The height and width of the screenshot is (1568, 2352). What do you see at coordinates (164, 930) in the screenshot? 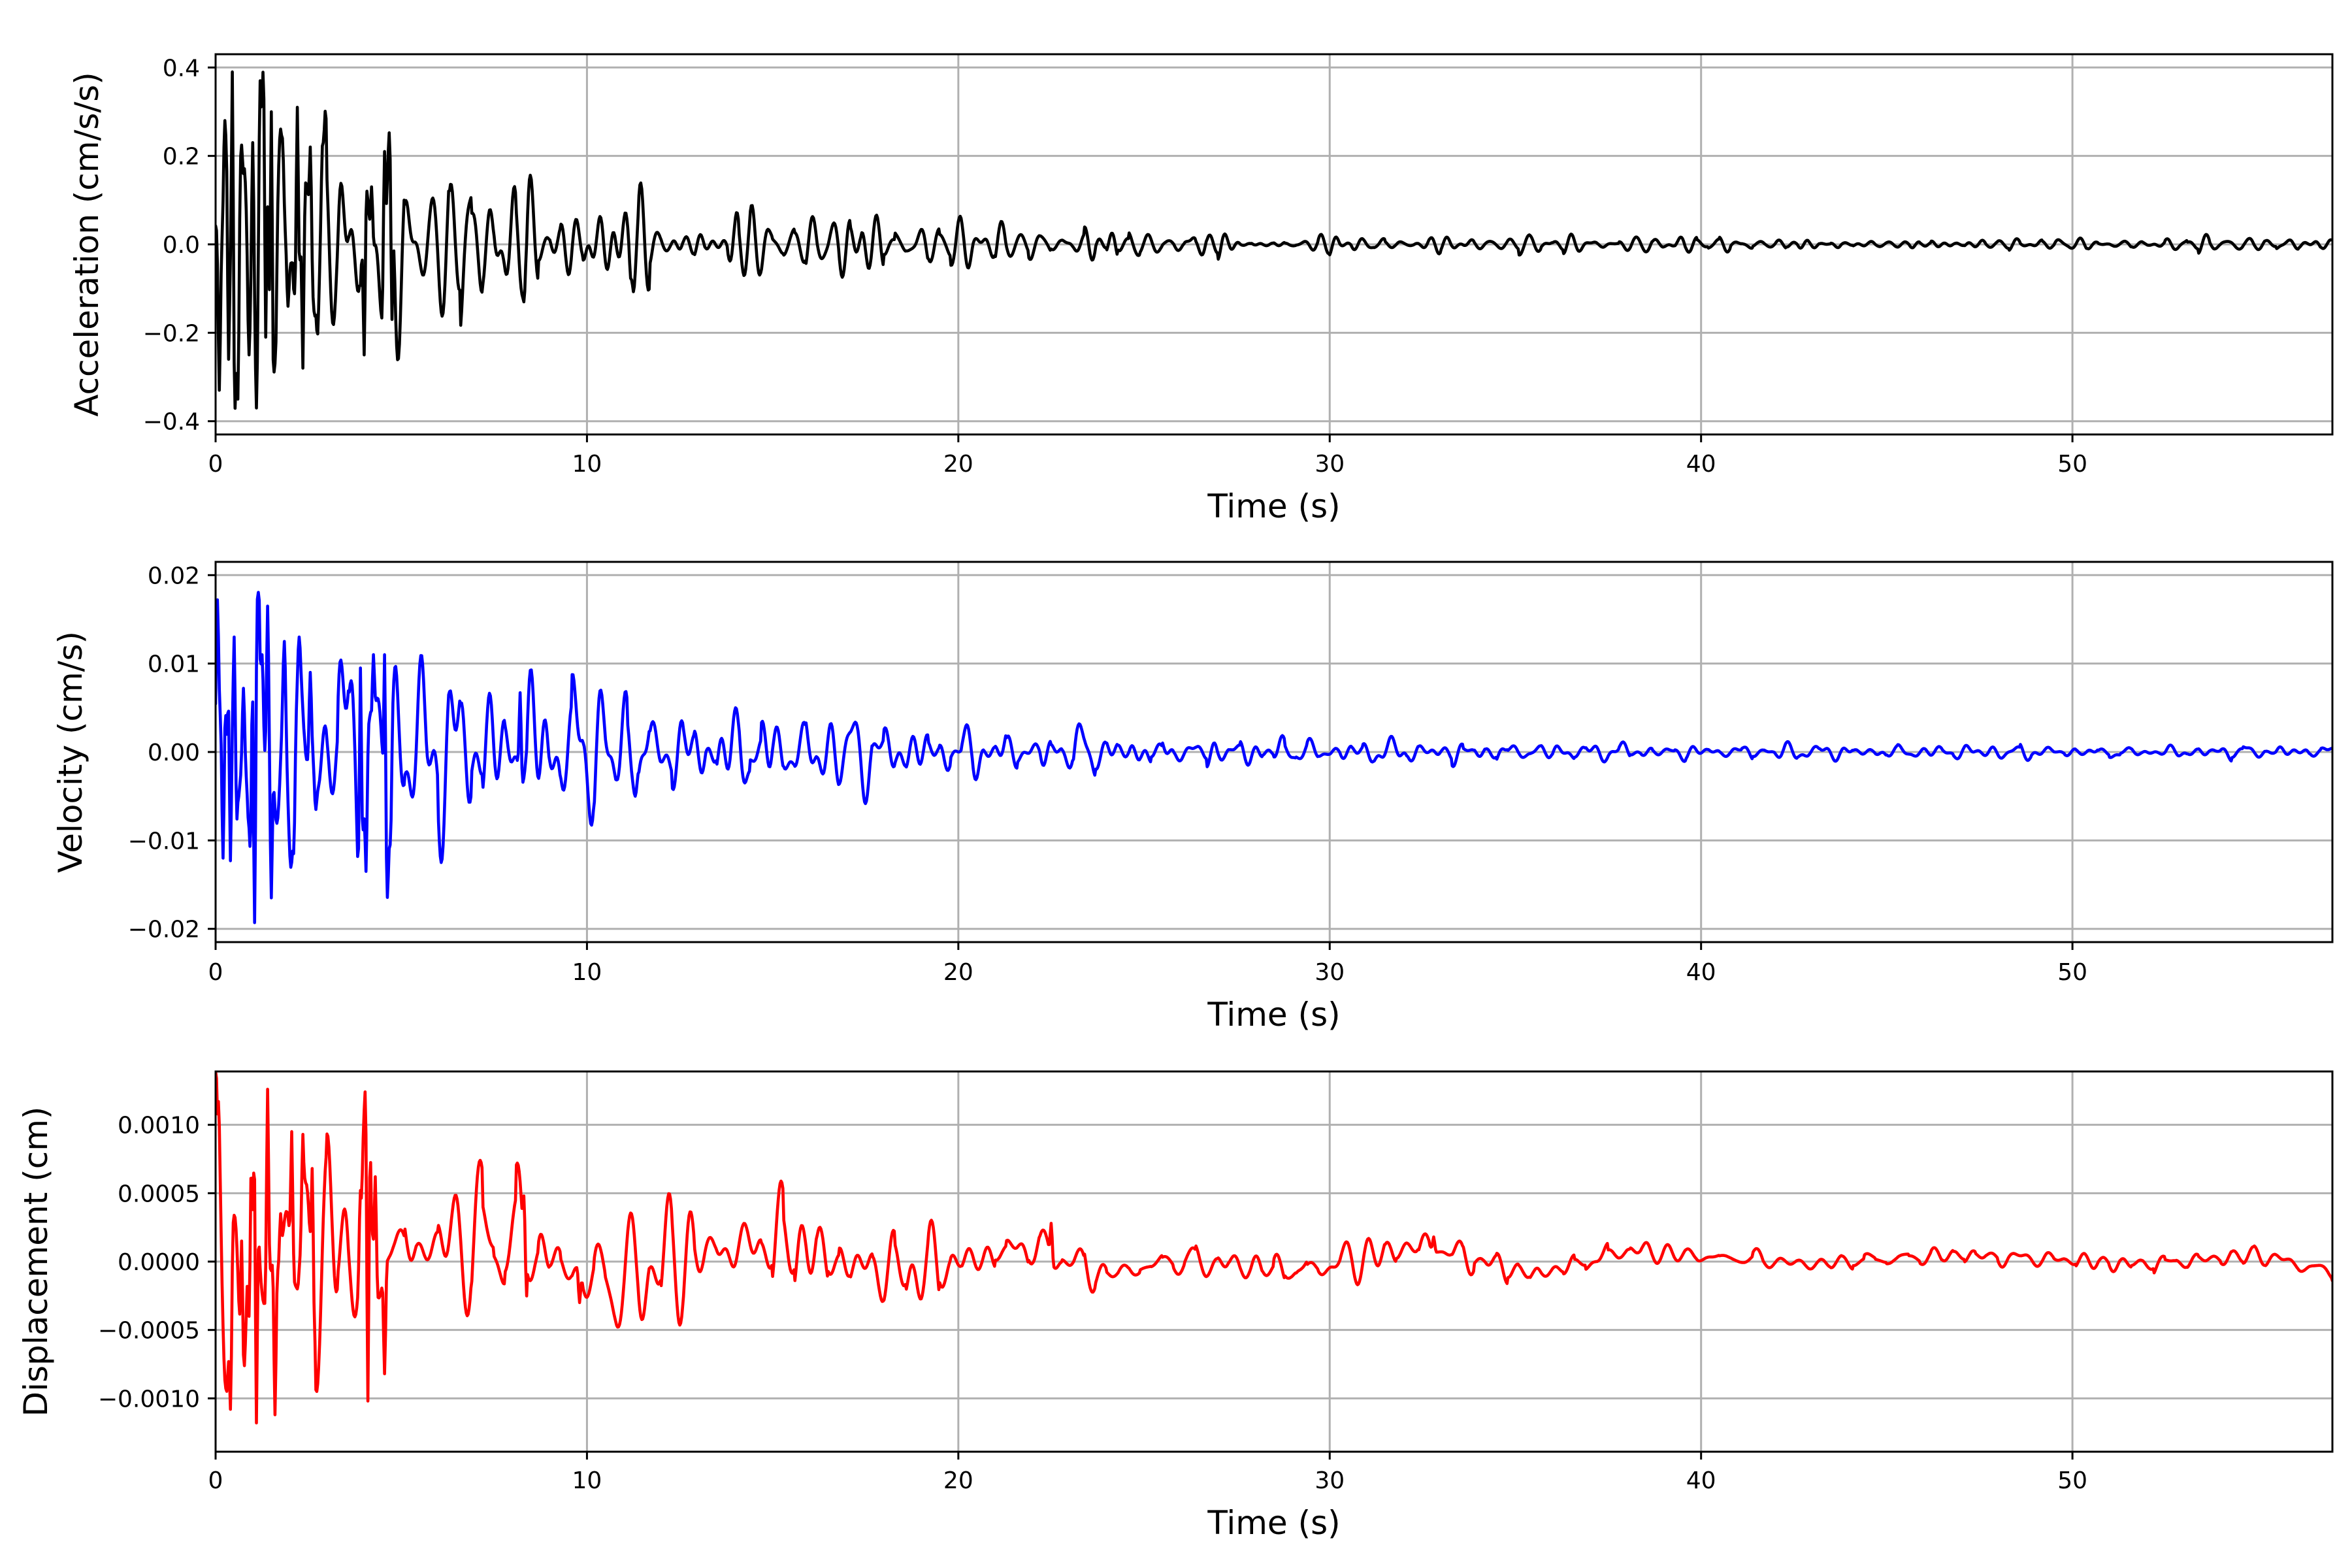
I see `y-tick-label: −0.02` at bounding box center [164, 930].